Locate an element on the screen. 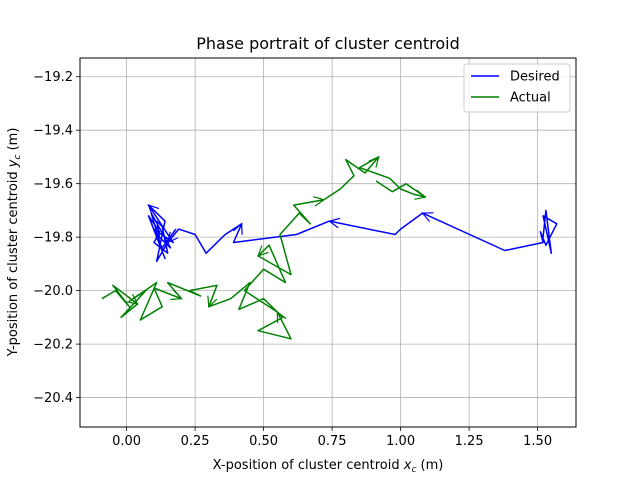 Image resolution: width=640 pixels, height=480 pixels. y-axis-label: Y-position of cluster centroid yc (m) is located at coordinates (14, 243).